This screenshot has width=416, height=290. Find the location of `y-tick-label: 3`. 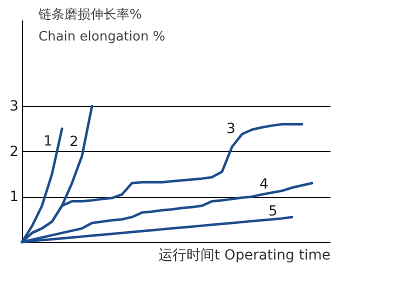

y-tick-label: 3 is located at coordinates (14, 106).